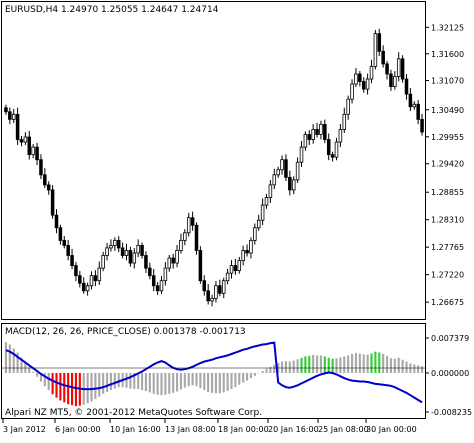 Image resolution: width=474 pixels, height=443 pixels. I want to click on time-tick-label: 25 Jan 08:00, so click(343, 429).